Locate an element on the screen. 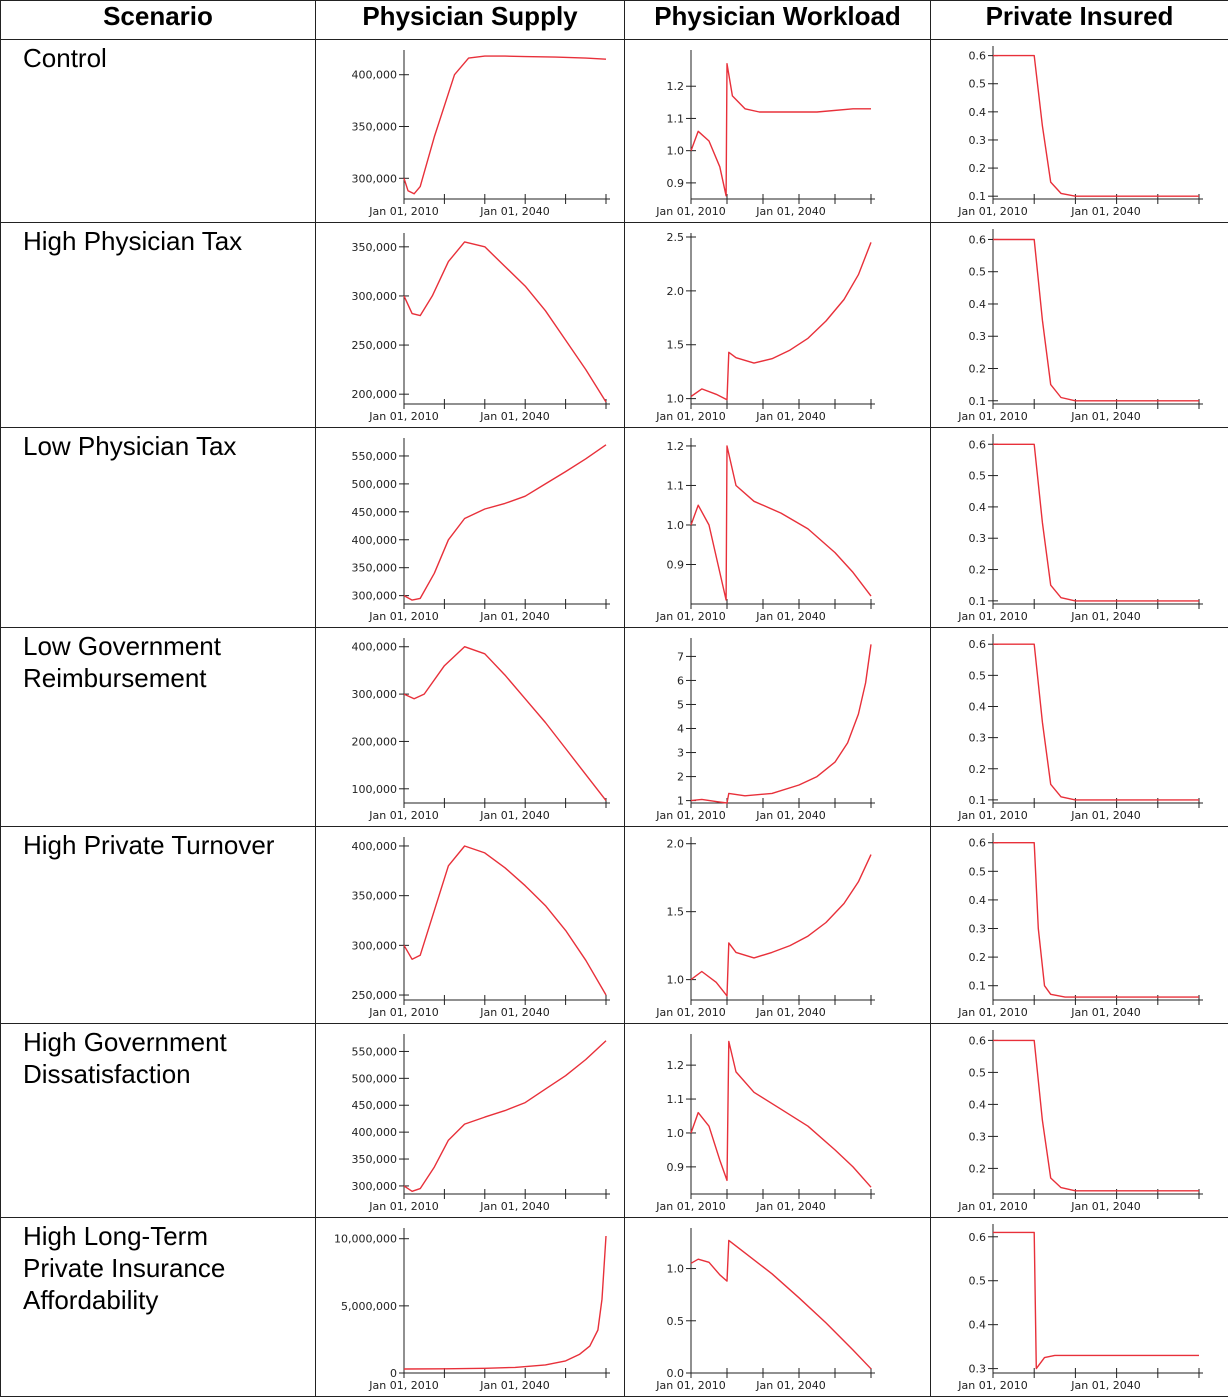 The height and width of the screenshot is (1397, 1228). header-scenario: Scenario is located at coordinates (158, 20).